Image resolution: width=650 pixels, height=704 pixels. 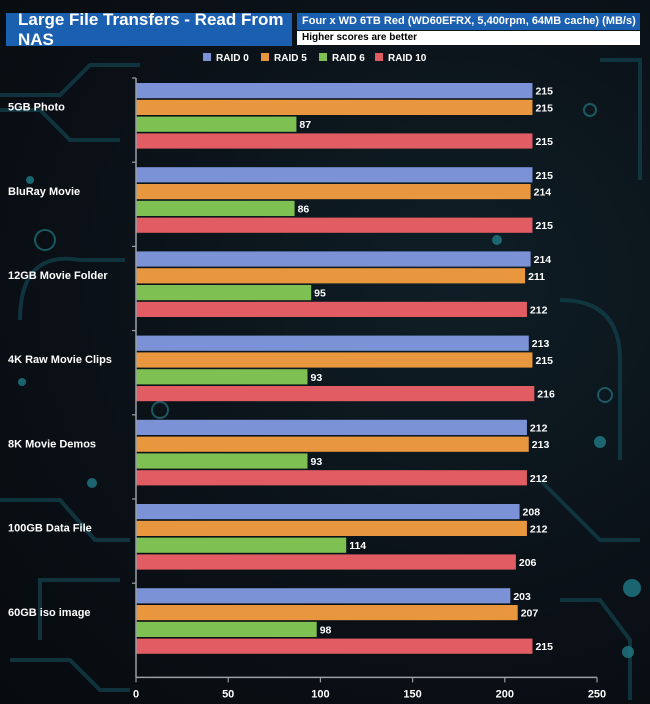 I want to click on bar-value-label: 87, so click(x=305, y=125).